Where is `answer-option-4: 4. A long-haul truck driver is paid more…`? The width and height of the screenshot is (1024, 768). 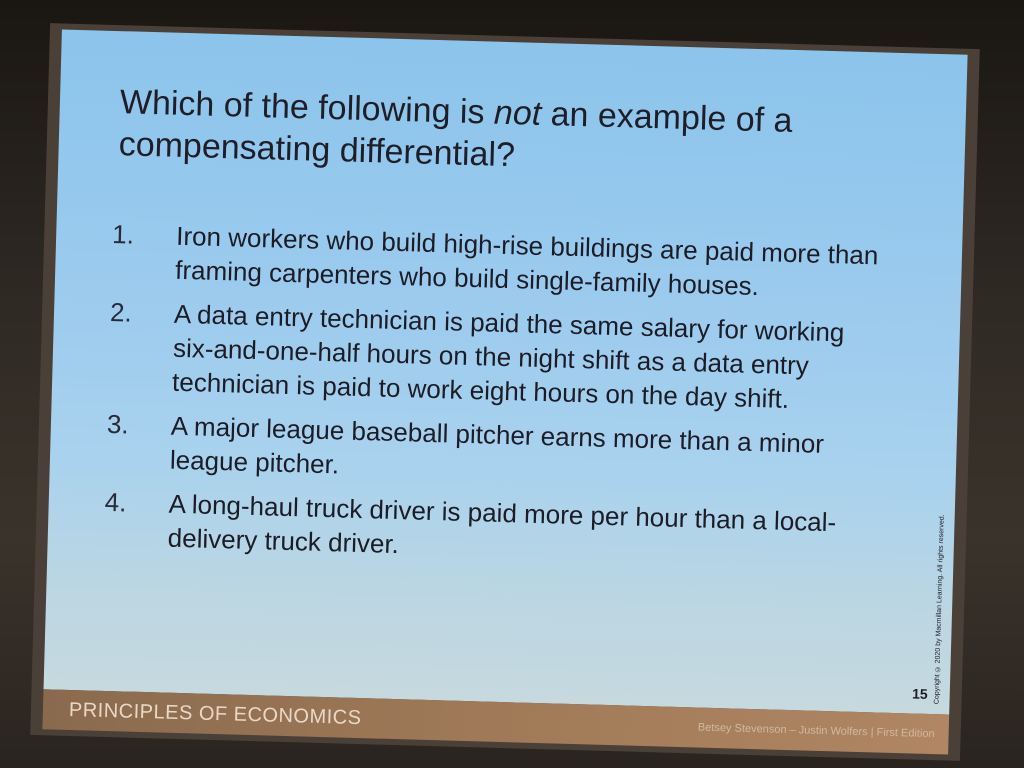
answer-option-4: 4. A long-haul truck driver is paid more… is located at coordinates (494, 530).